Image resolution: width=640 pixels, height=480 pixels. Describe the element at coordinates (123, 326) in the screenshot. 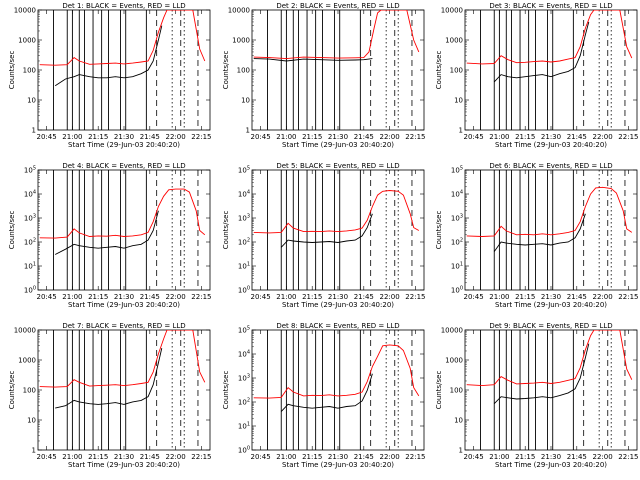

I see `chart-title: Det 7: BLACK = Events, RED = LLD` at that location.